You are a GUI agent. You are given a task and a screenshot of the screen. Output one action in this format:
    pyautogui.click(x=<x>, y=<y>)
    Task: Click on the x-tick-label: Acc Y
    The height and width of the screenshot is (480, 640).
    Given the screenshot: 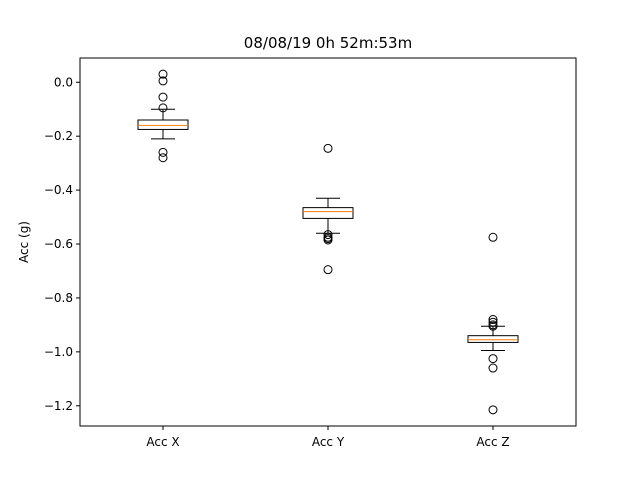 What is the action you would take?
    pyautogui.click(x=328, y=442)
    